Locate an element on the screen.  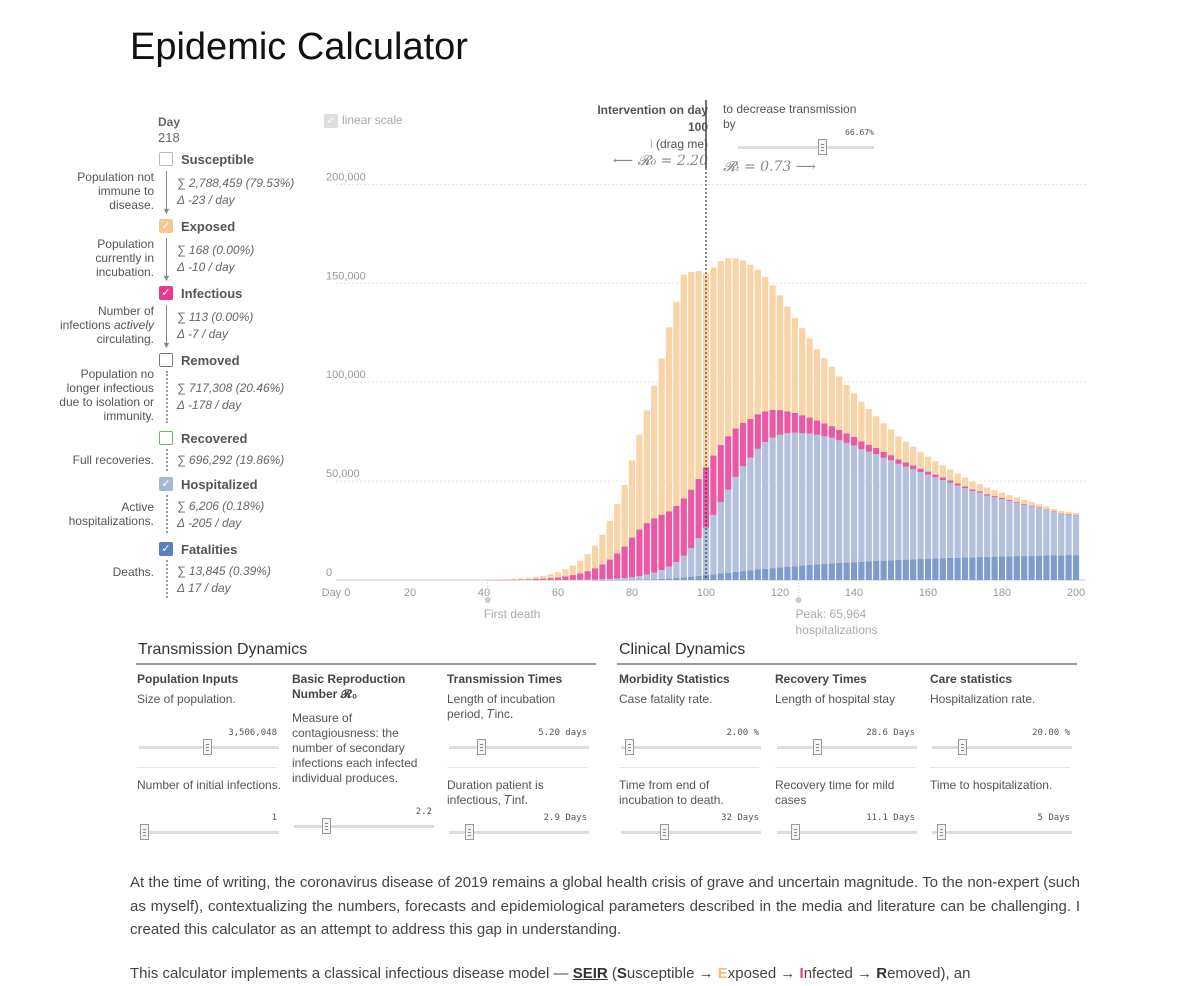
mild-recovery-slider-track is located at coordinates (847, 832).